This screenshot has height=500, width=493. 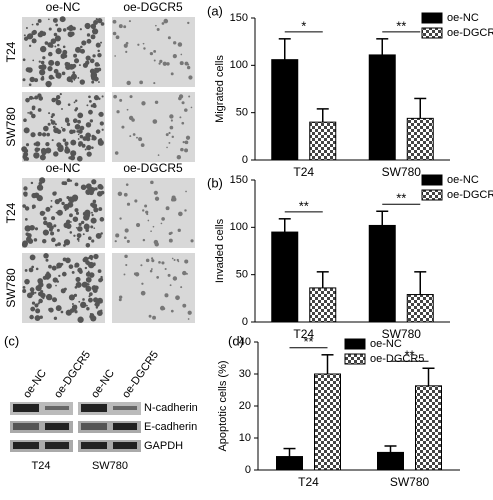 What do you see at coordinates (308, 482) in the screenshot?
I see `x-tick-label: T24` at bounding box center [308, 482].